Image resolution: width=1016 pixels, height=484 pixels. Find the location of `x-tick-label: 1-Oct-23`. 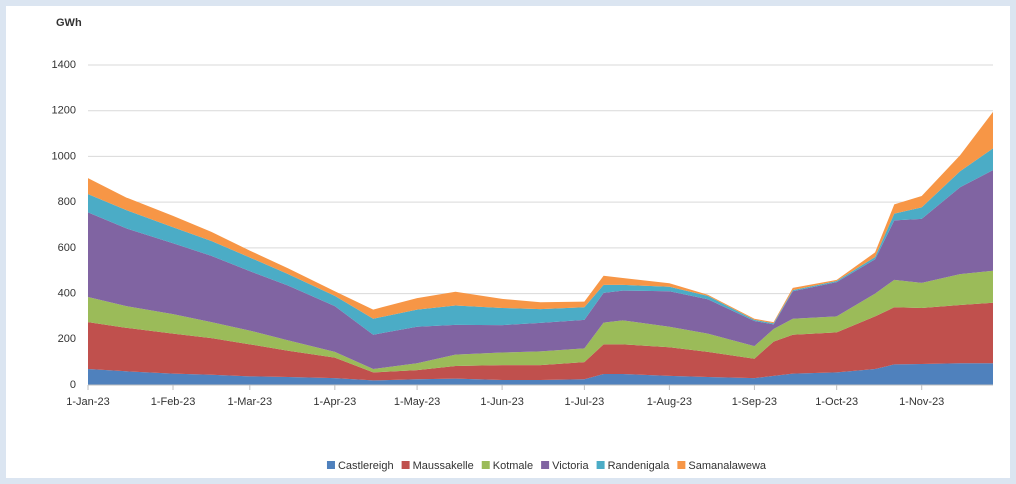

x-tick-label: 1-Oct-23 is located at coordinates (836, 402).